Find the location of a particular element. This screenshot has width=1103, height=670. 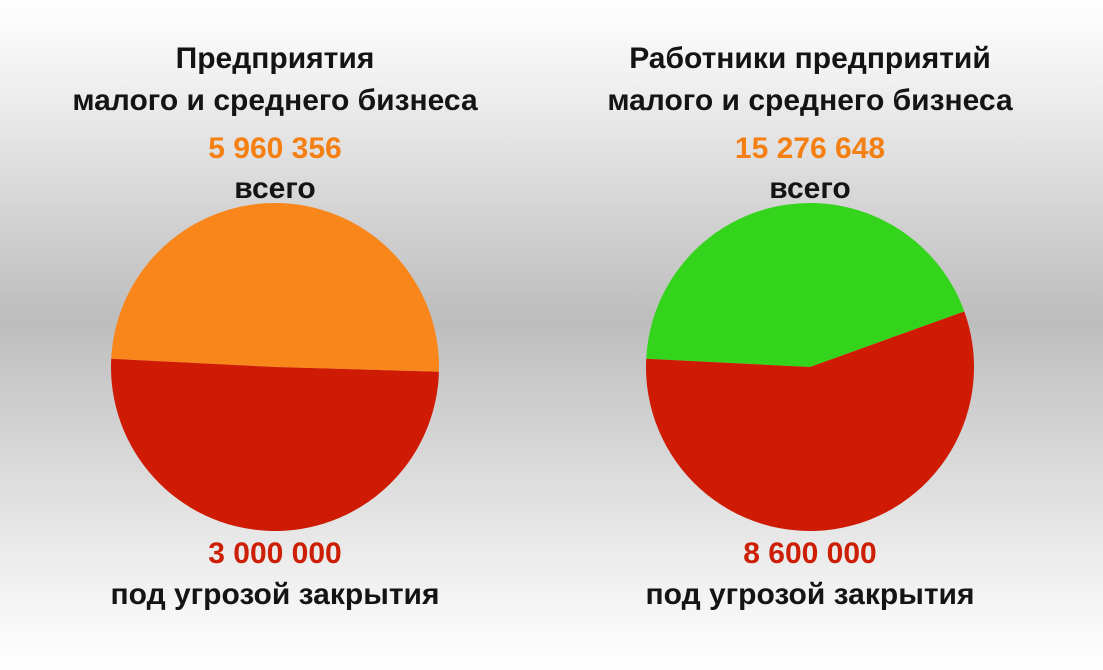

title-line-1: Предприятия is located at coordinates (275, 58).